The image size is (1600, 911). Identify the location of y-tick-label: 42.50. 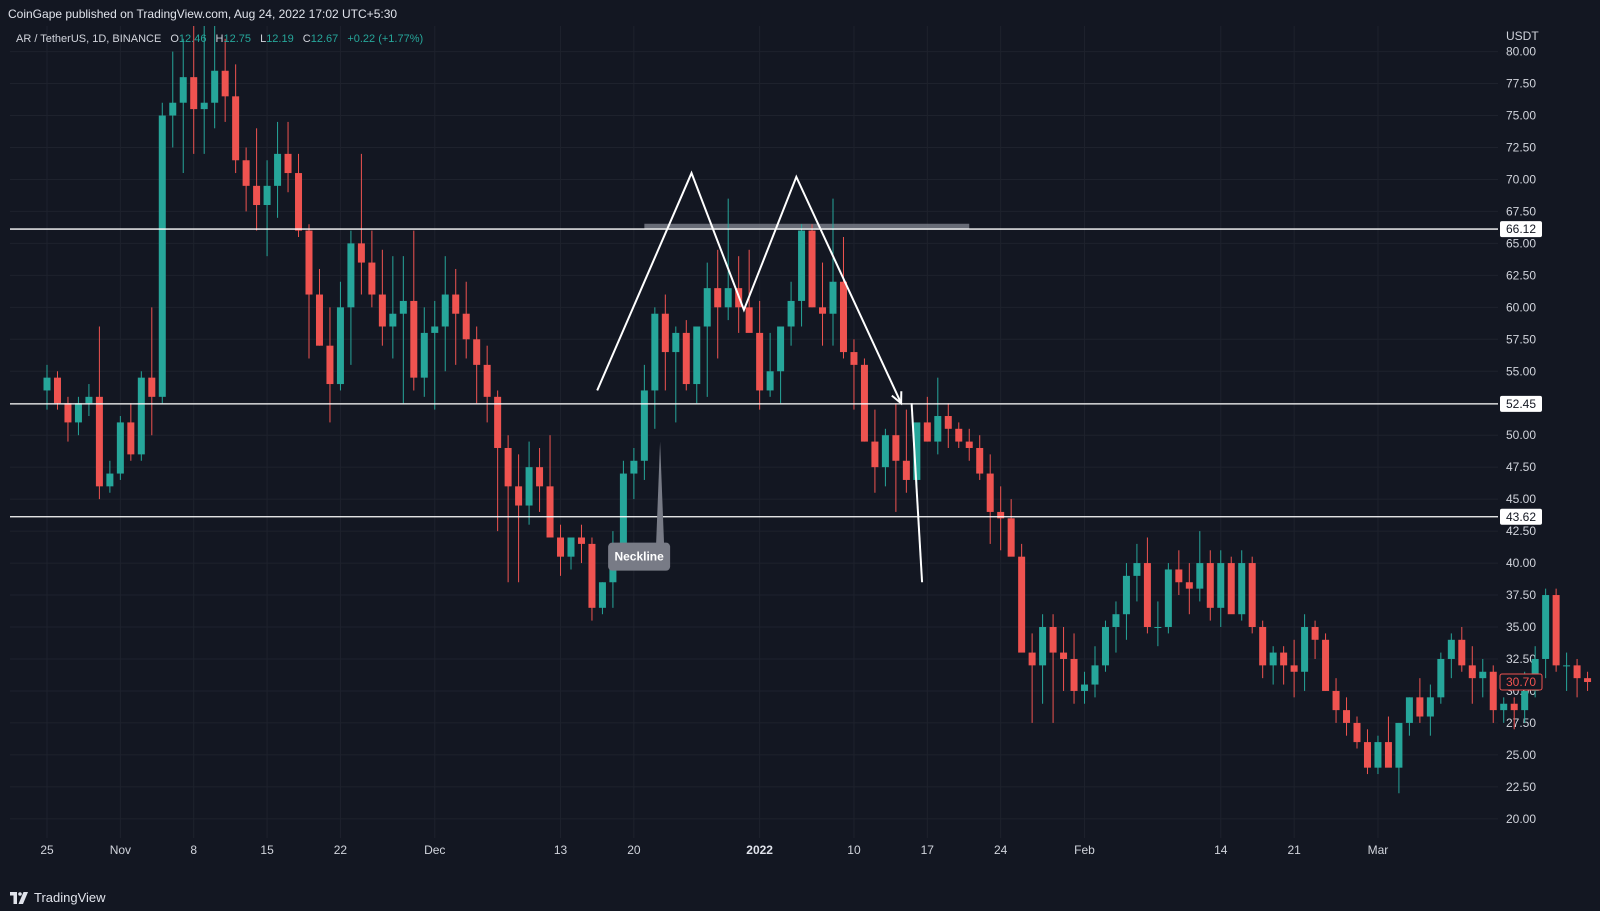
(1521, 531).